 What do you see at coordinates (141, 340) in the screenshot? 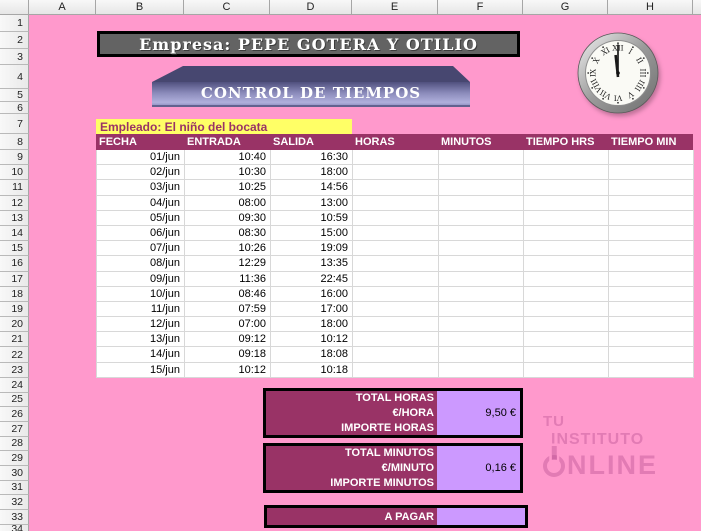
I see `cell-fecha: 13/jun` at bounding box center [141, 340].